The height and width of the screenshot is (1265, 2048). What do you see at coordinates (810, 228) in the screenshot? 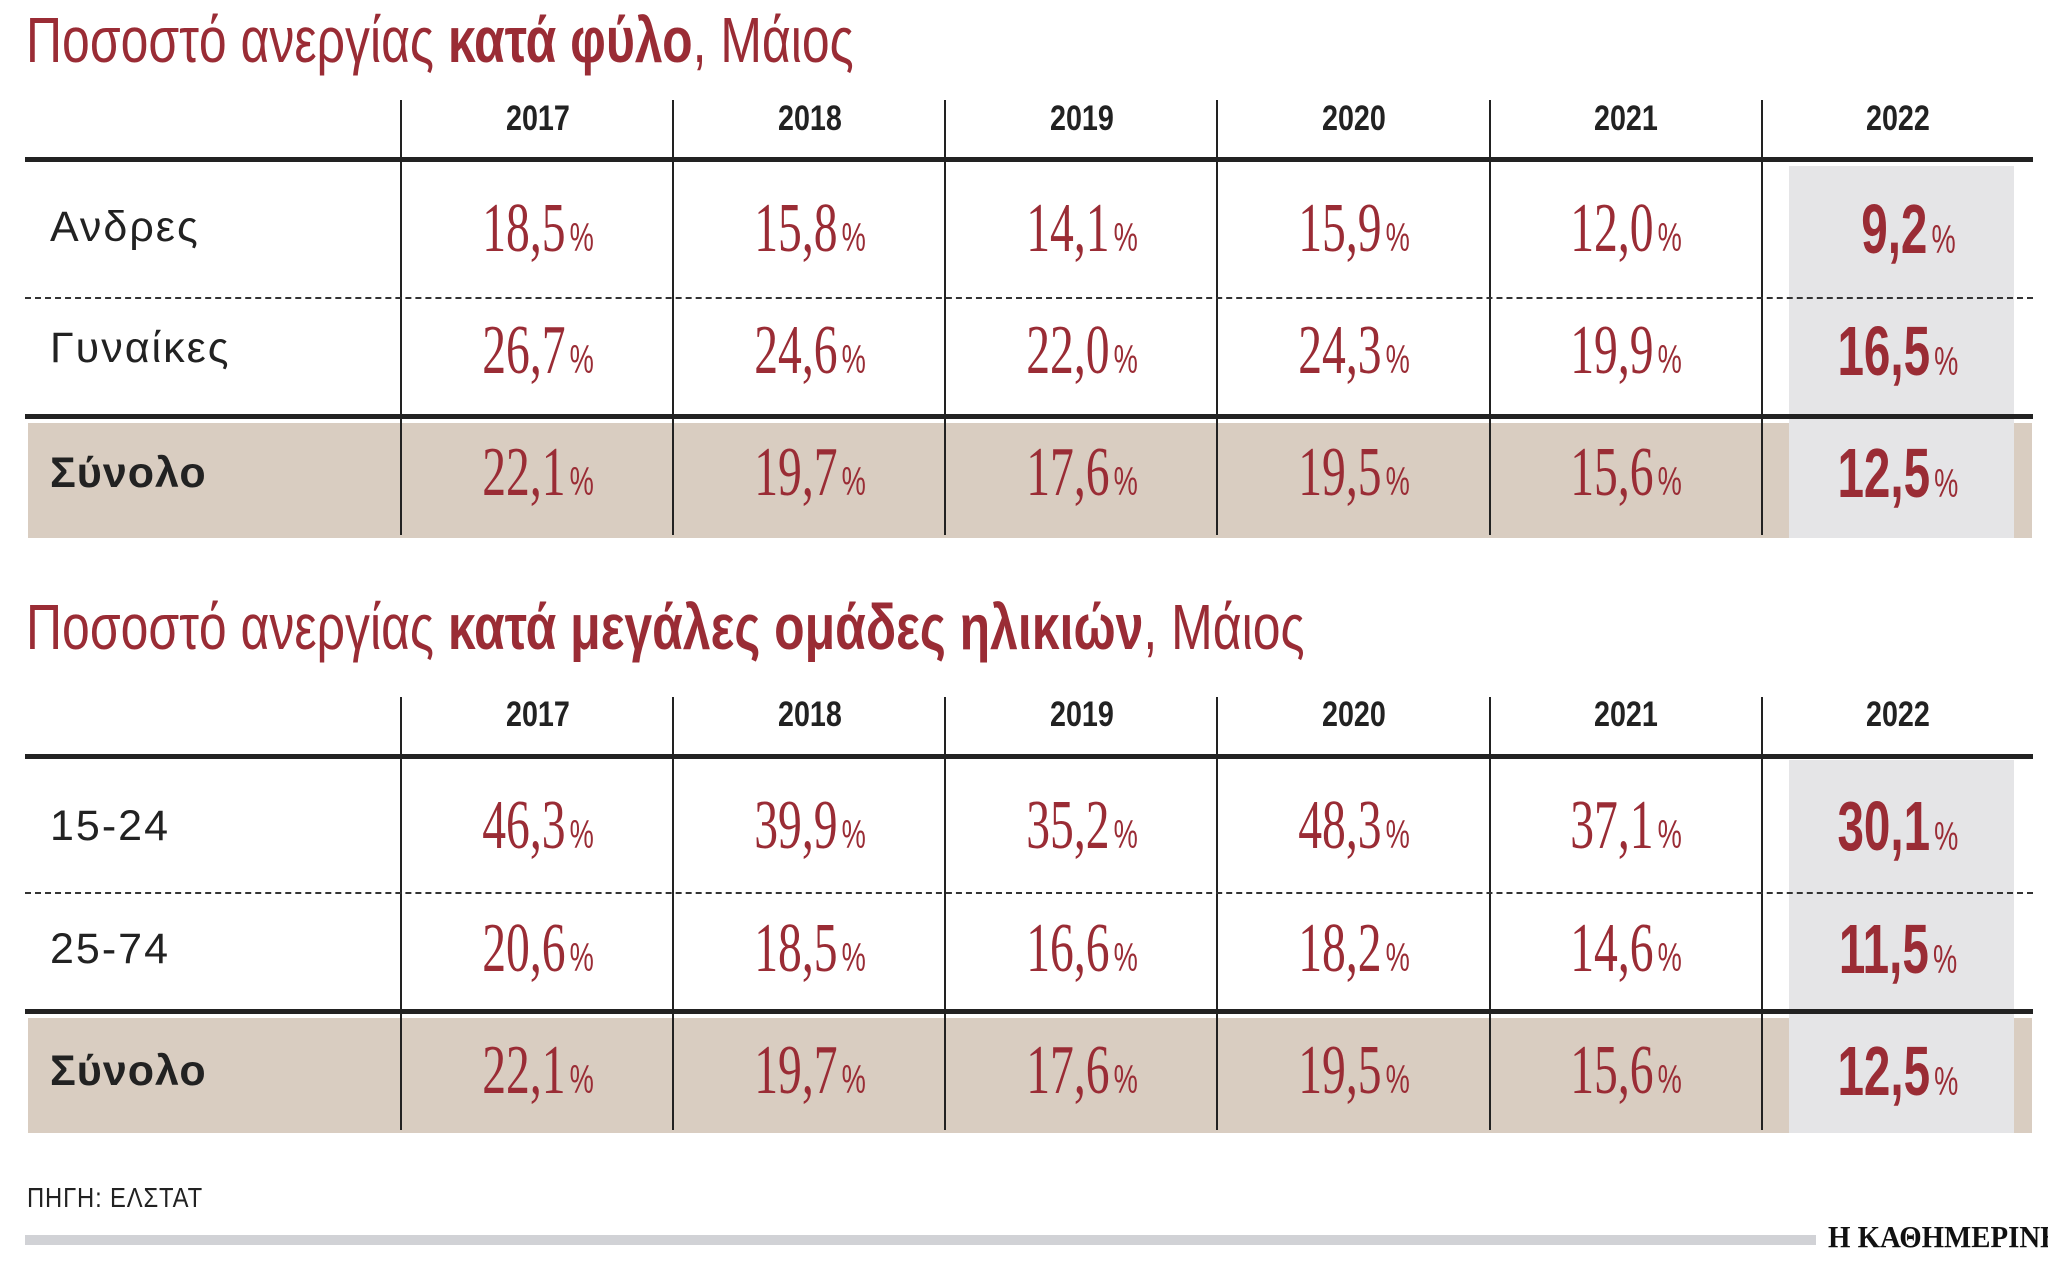
I see `value-cell: 15,8%` at bounding box center [810, 228].